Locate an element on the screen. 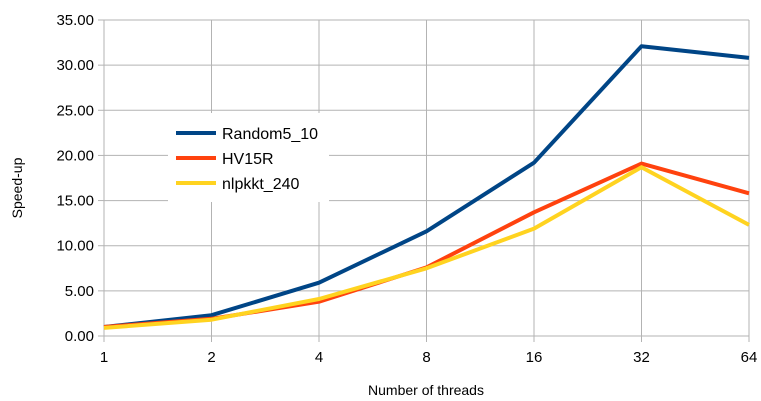  y-tick-label: 30.00 is located at coordinates (75, 65).